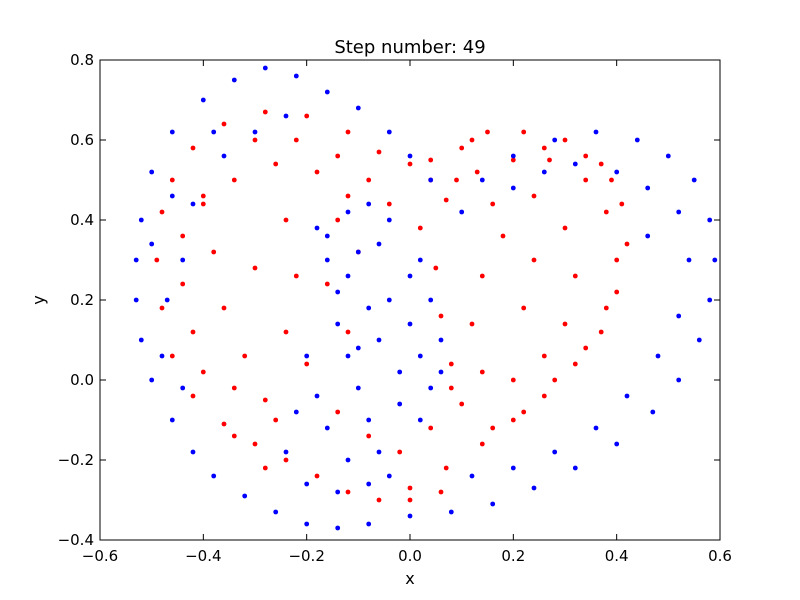 This screenshot has height=600, width=800. Describe the element at coordinates (82, 380) in the screenshot. I see `y-tick-label-2: 0.0` at that location.